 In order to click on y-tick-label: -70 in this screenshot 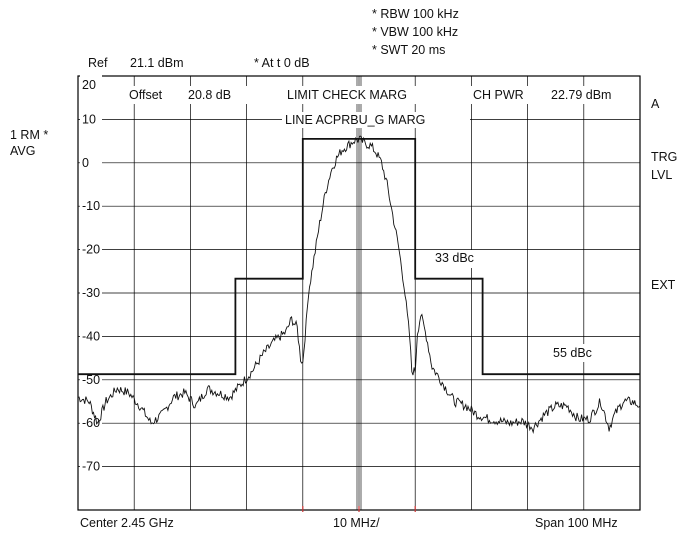, I will do `click(91, 467)`.